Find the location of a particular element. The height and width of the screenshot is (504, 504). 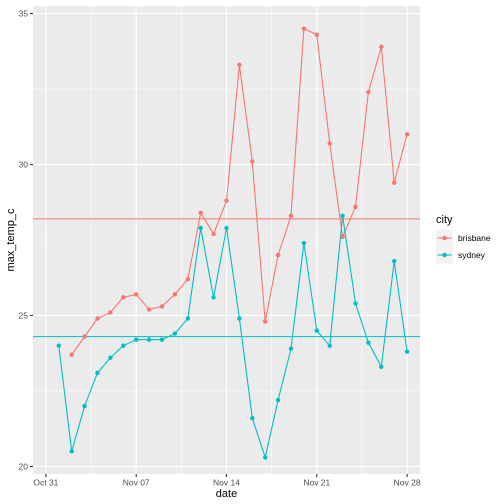

x-axis-title: date is located at coordinates (226, 494).